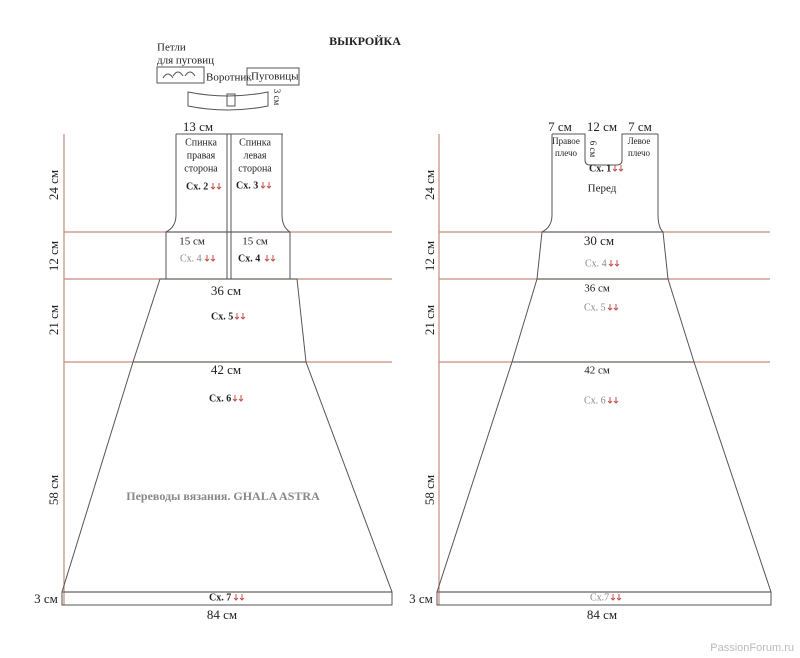  Describe the element at coordinates (254, 155) in the screenshot. I see `label: левая` at that location.